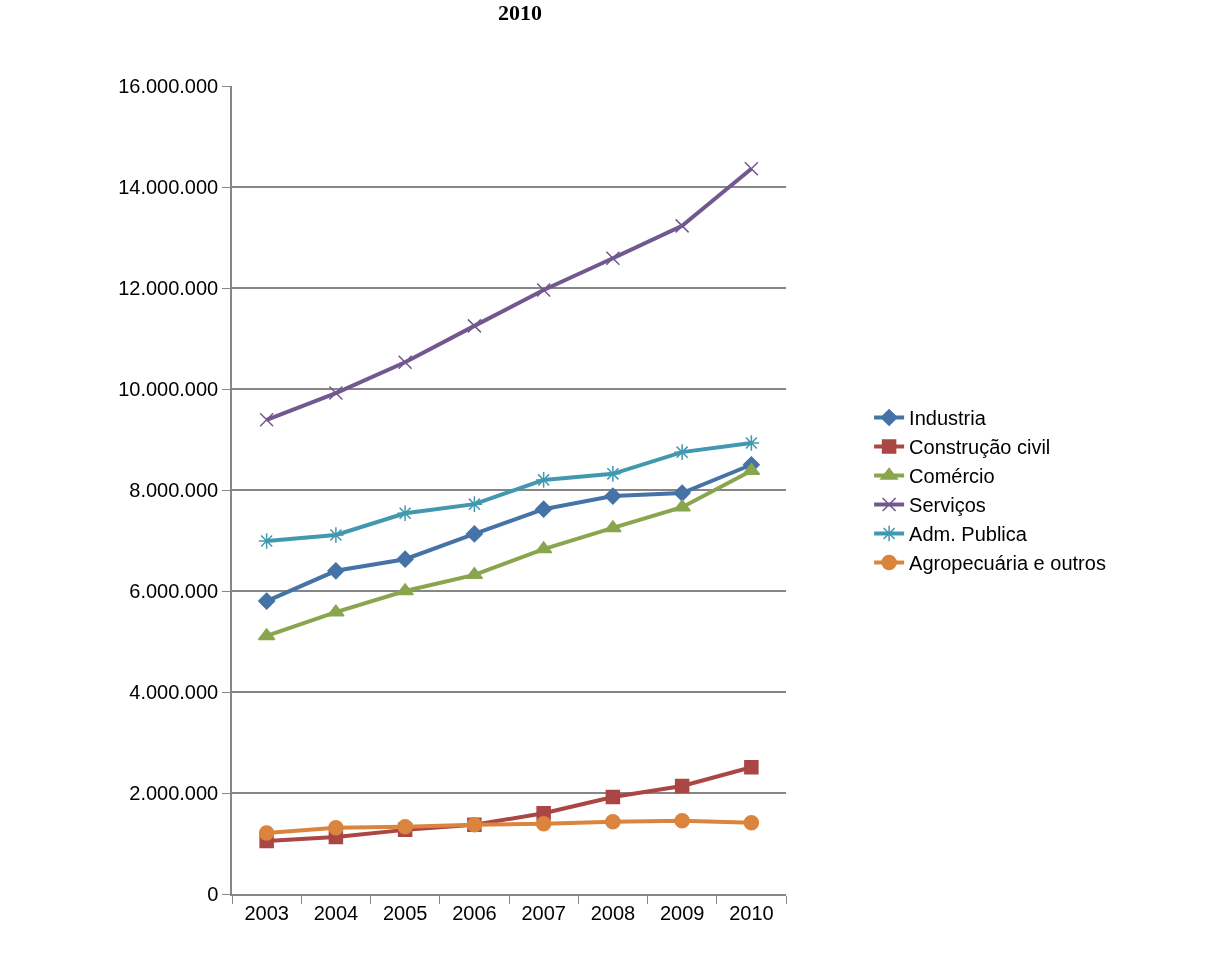 The width and height of the screenshot is (1224, 976). Describe the element at coordinates (948, 418) in the screenshot. I see `legend-label: Industria` at that location.